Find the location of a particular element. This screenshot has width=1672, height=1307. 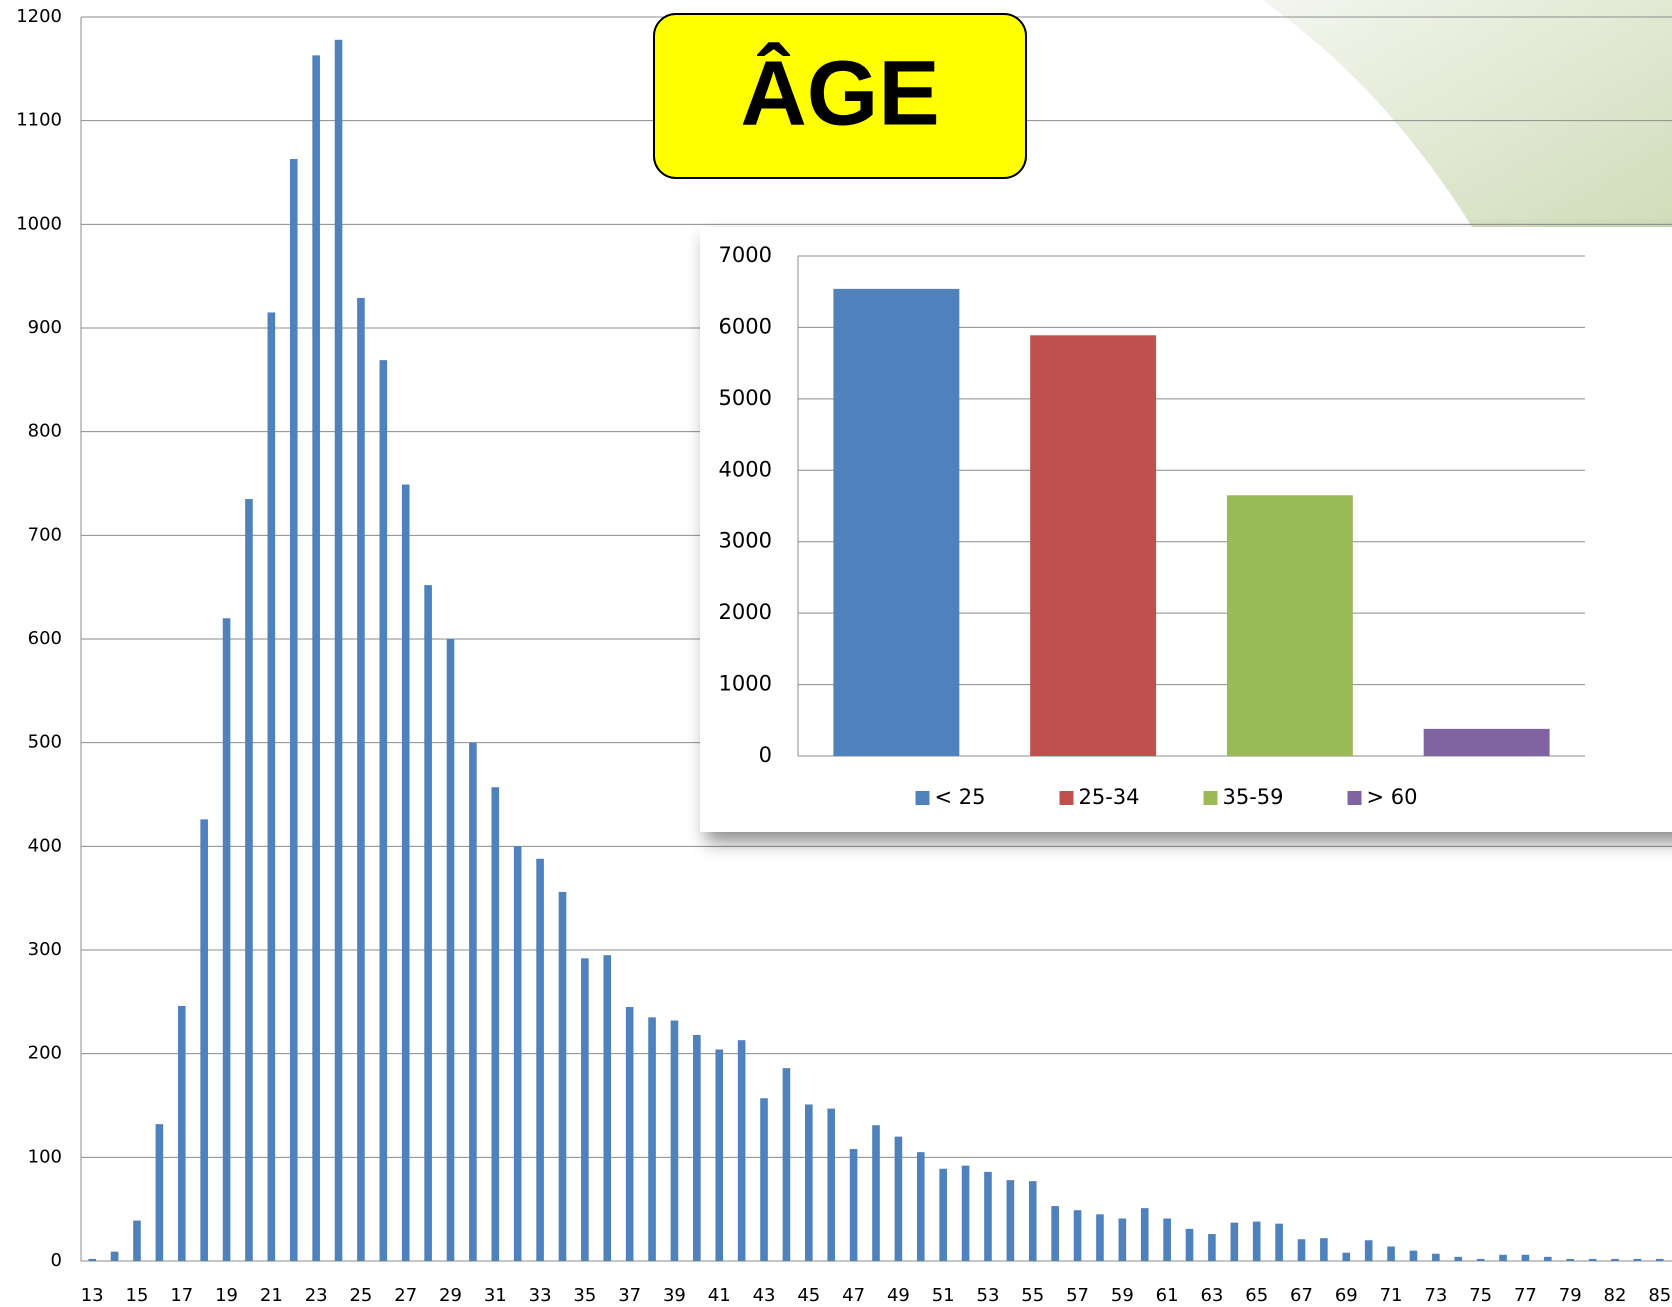

x-tick-label: 43 is located at coordinates (764, 1295).